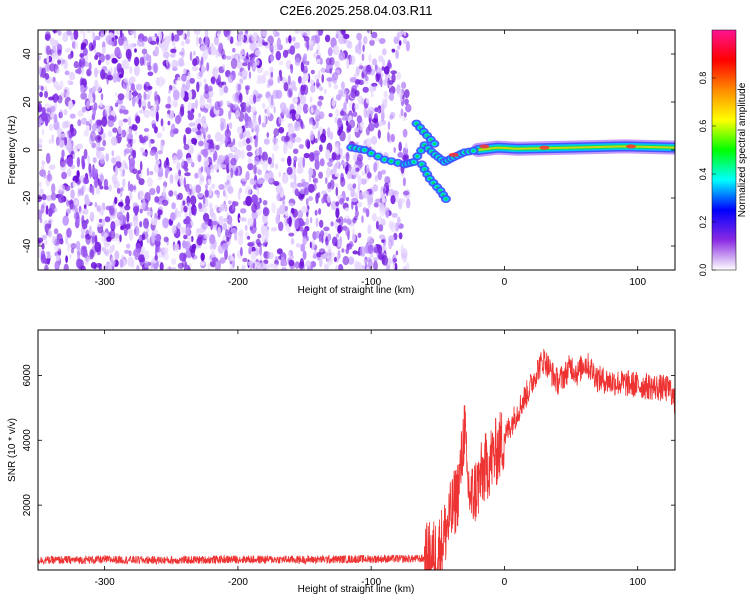 The width and height of the screenshot is (750, 605). I want to click on signal-branch-down-blob, so click(427, 174).